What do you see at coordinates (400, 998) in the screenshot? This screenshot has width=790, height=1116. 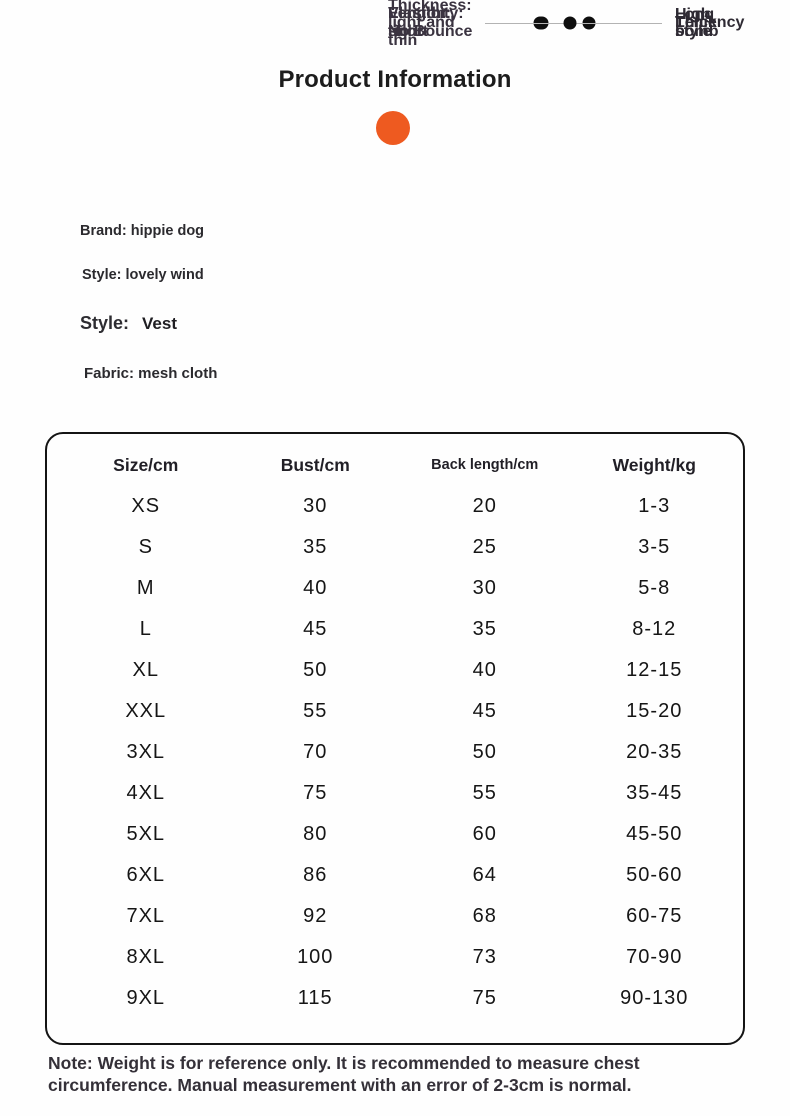 I see `table-row: 9XL 115 75 90-130` at bounding box center [400, 998].